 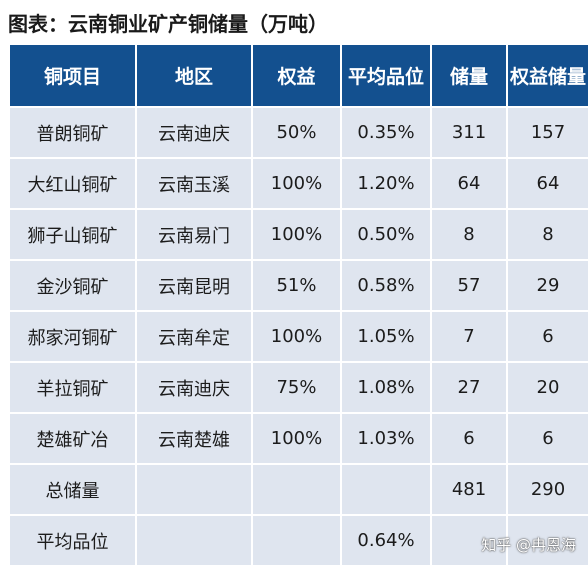 What do you see at coordinates (73, 439) in the screenshot?
I see `cell-project: 楚雄矿冶` at bounding box center [73, 439].